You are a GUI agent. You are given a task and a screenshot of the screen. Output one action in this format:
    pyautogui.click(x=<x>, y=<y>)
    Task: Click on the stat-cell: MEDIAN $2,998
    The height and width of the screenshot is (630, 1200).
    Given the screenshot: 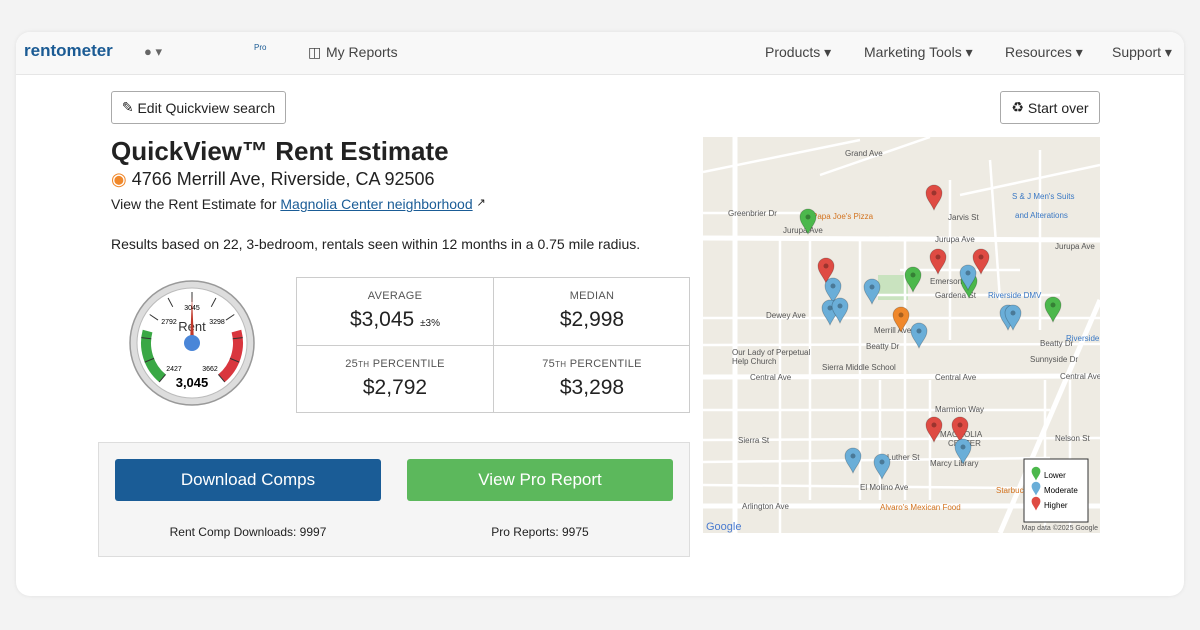 What is the action you would take?
    pyautogui.click(x=592, y=312)
    